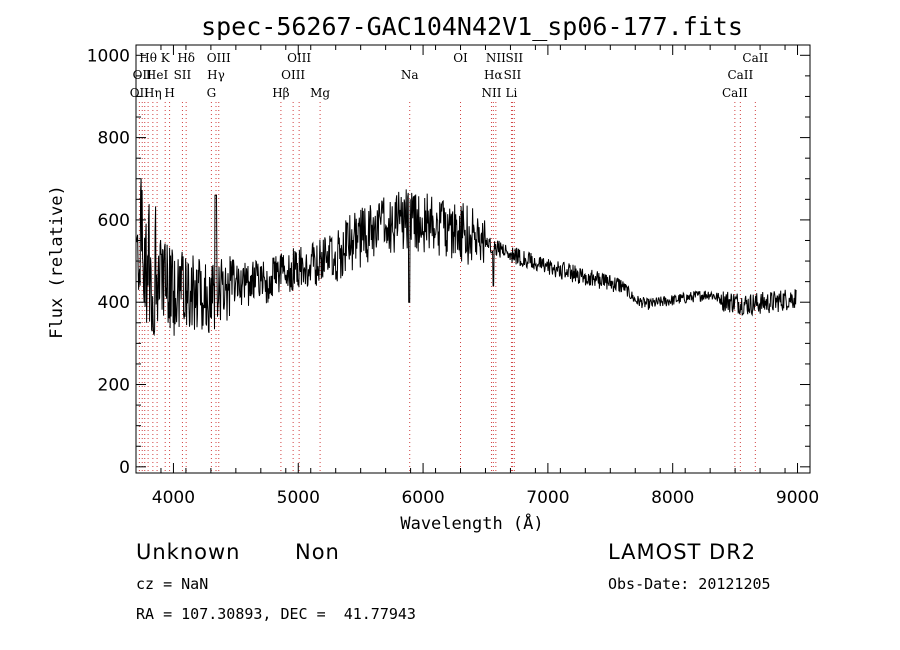 The height and width of the screenshot is (650, 900). I want to click on coords-label: RA = 107.30893, DEC = 41.77943, so click(276, 614).